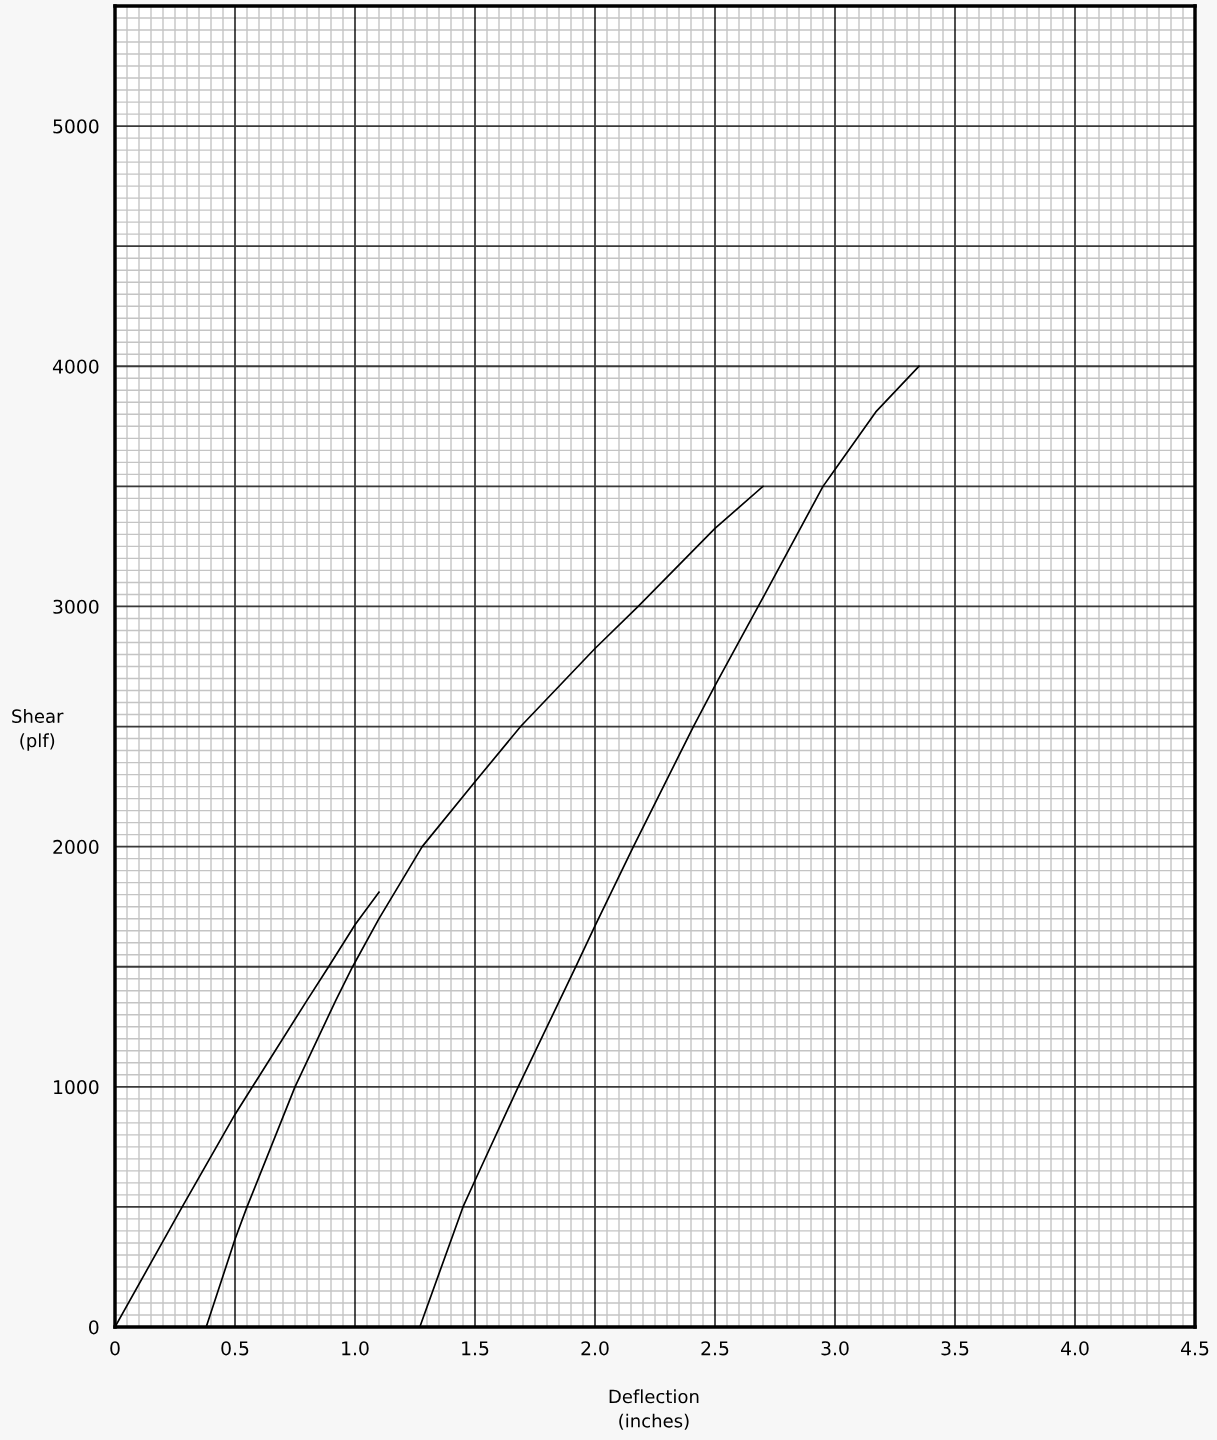 This screenshot has height=1440, width=1217. I want to click on y-tick-label: 0, so click(94, 1327).